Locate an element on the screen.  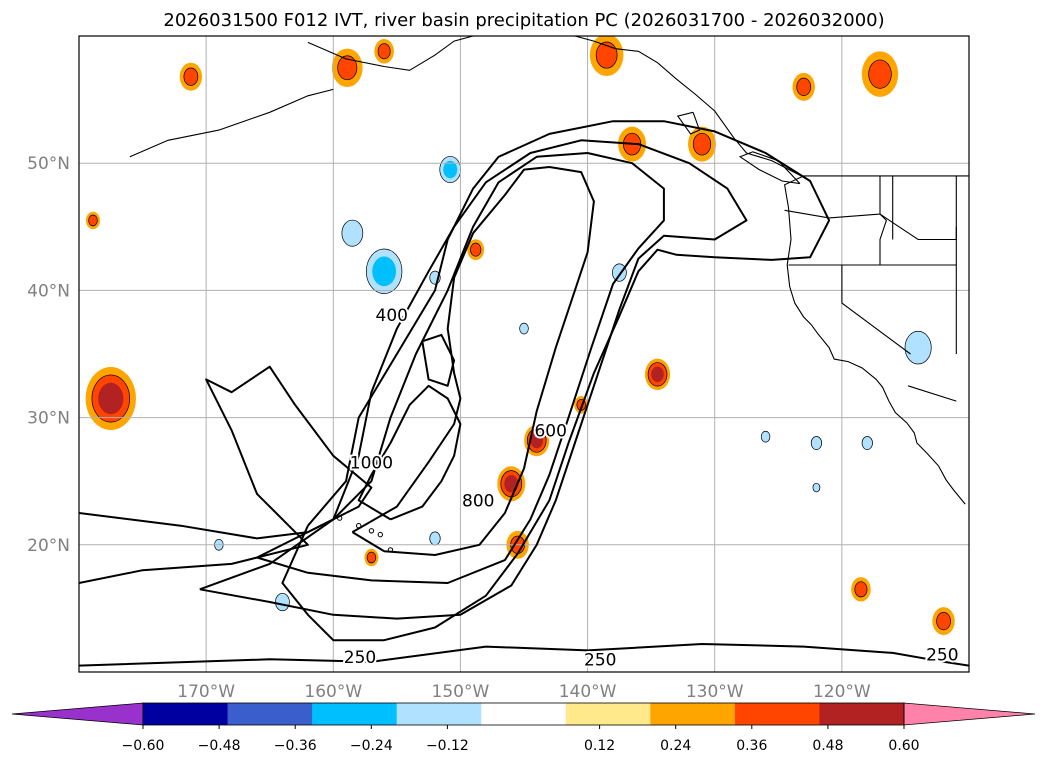
contour-label: 800 is located at coordinates (478, 502).